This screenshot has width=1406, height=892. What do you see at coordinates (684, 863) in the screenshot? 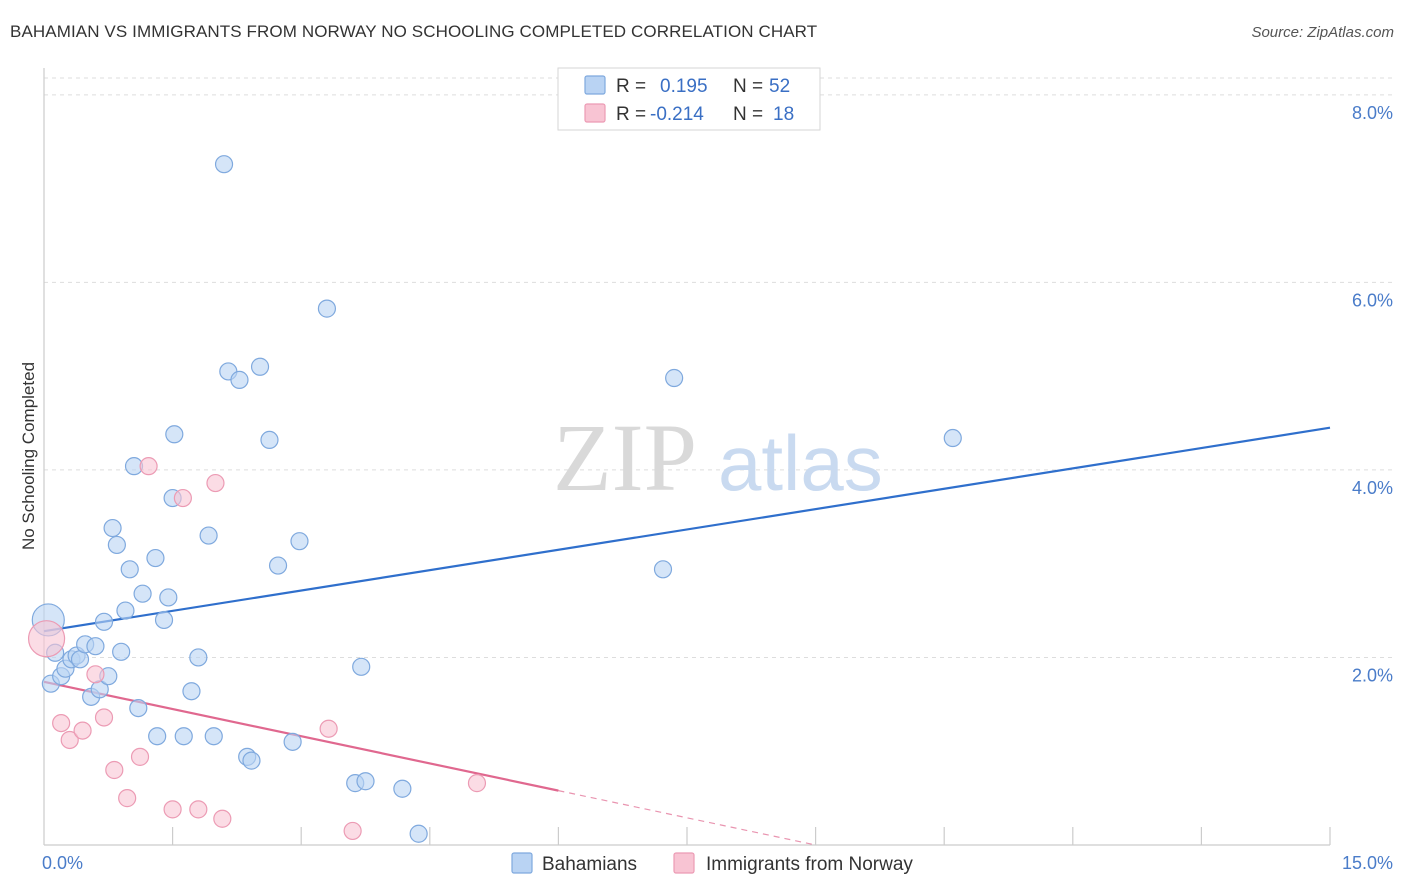
I see `series-legend-swatch-norway` at bounding box center [684, 863].